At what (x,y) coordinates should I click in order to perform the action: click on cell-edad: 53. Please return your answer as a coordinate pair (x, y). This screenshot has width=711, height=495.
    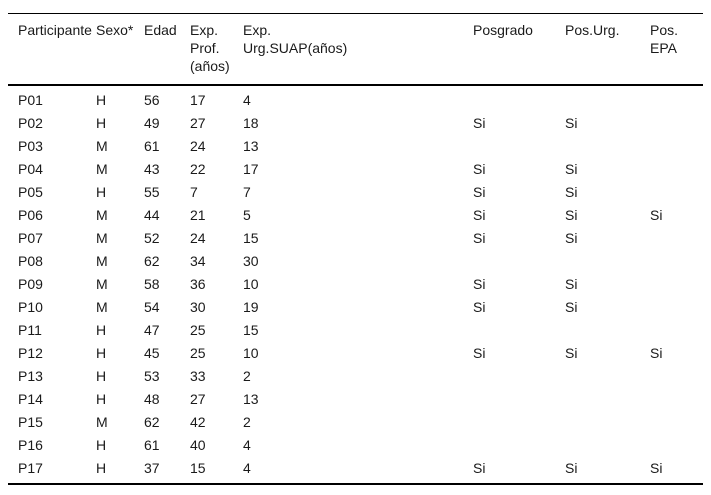
    Looking at the image, I should click on (152, 376).